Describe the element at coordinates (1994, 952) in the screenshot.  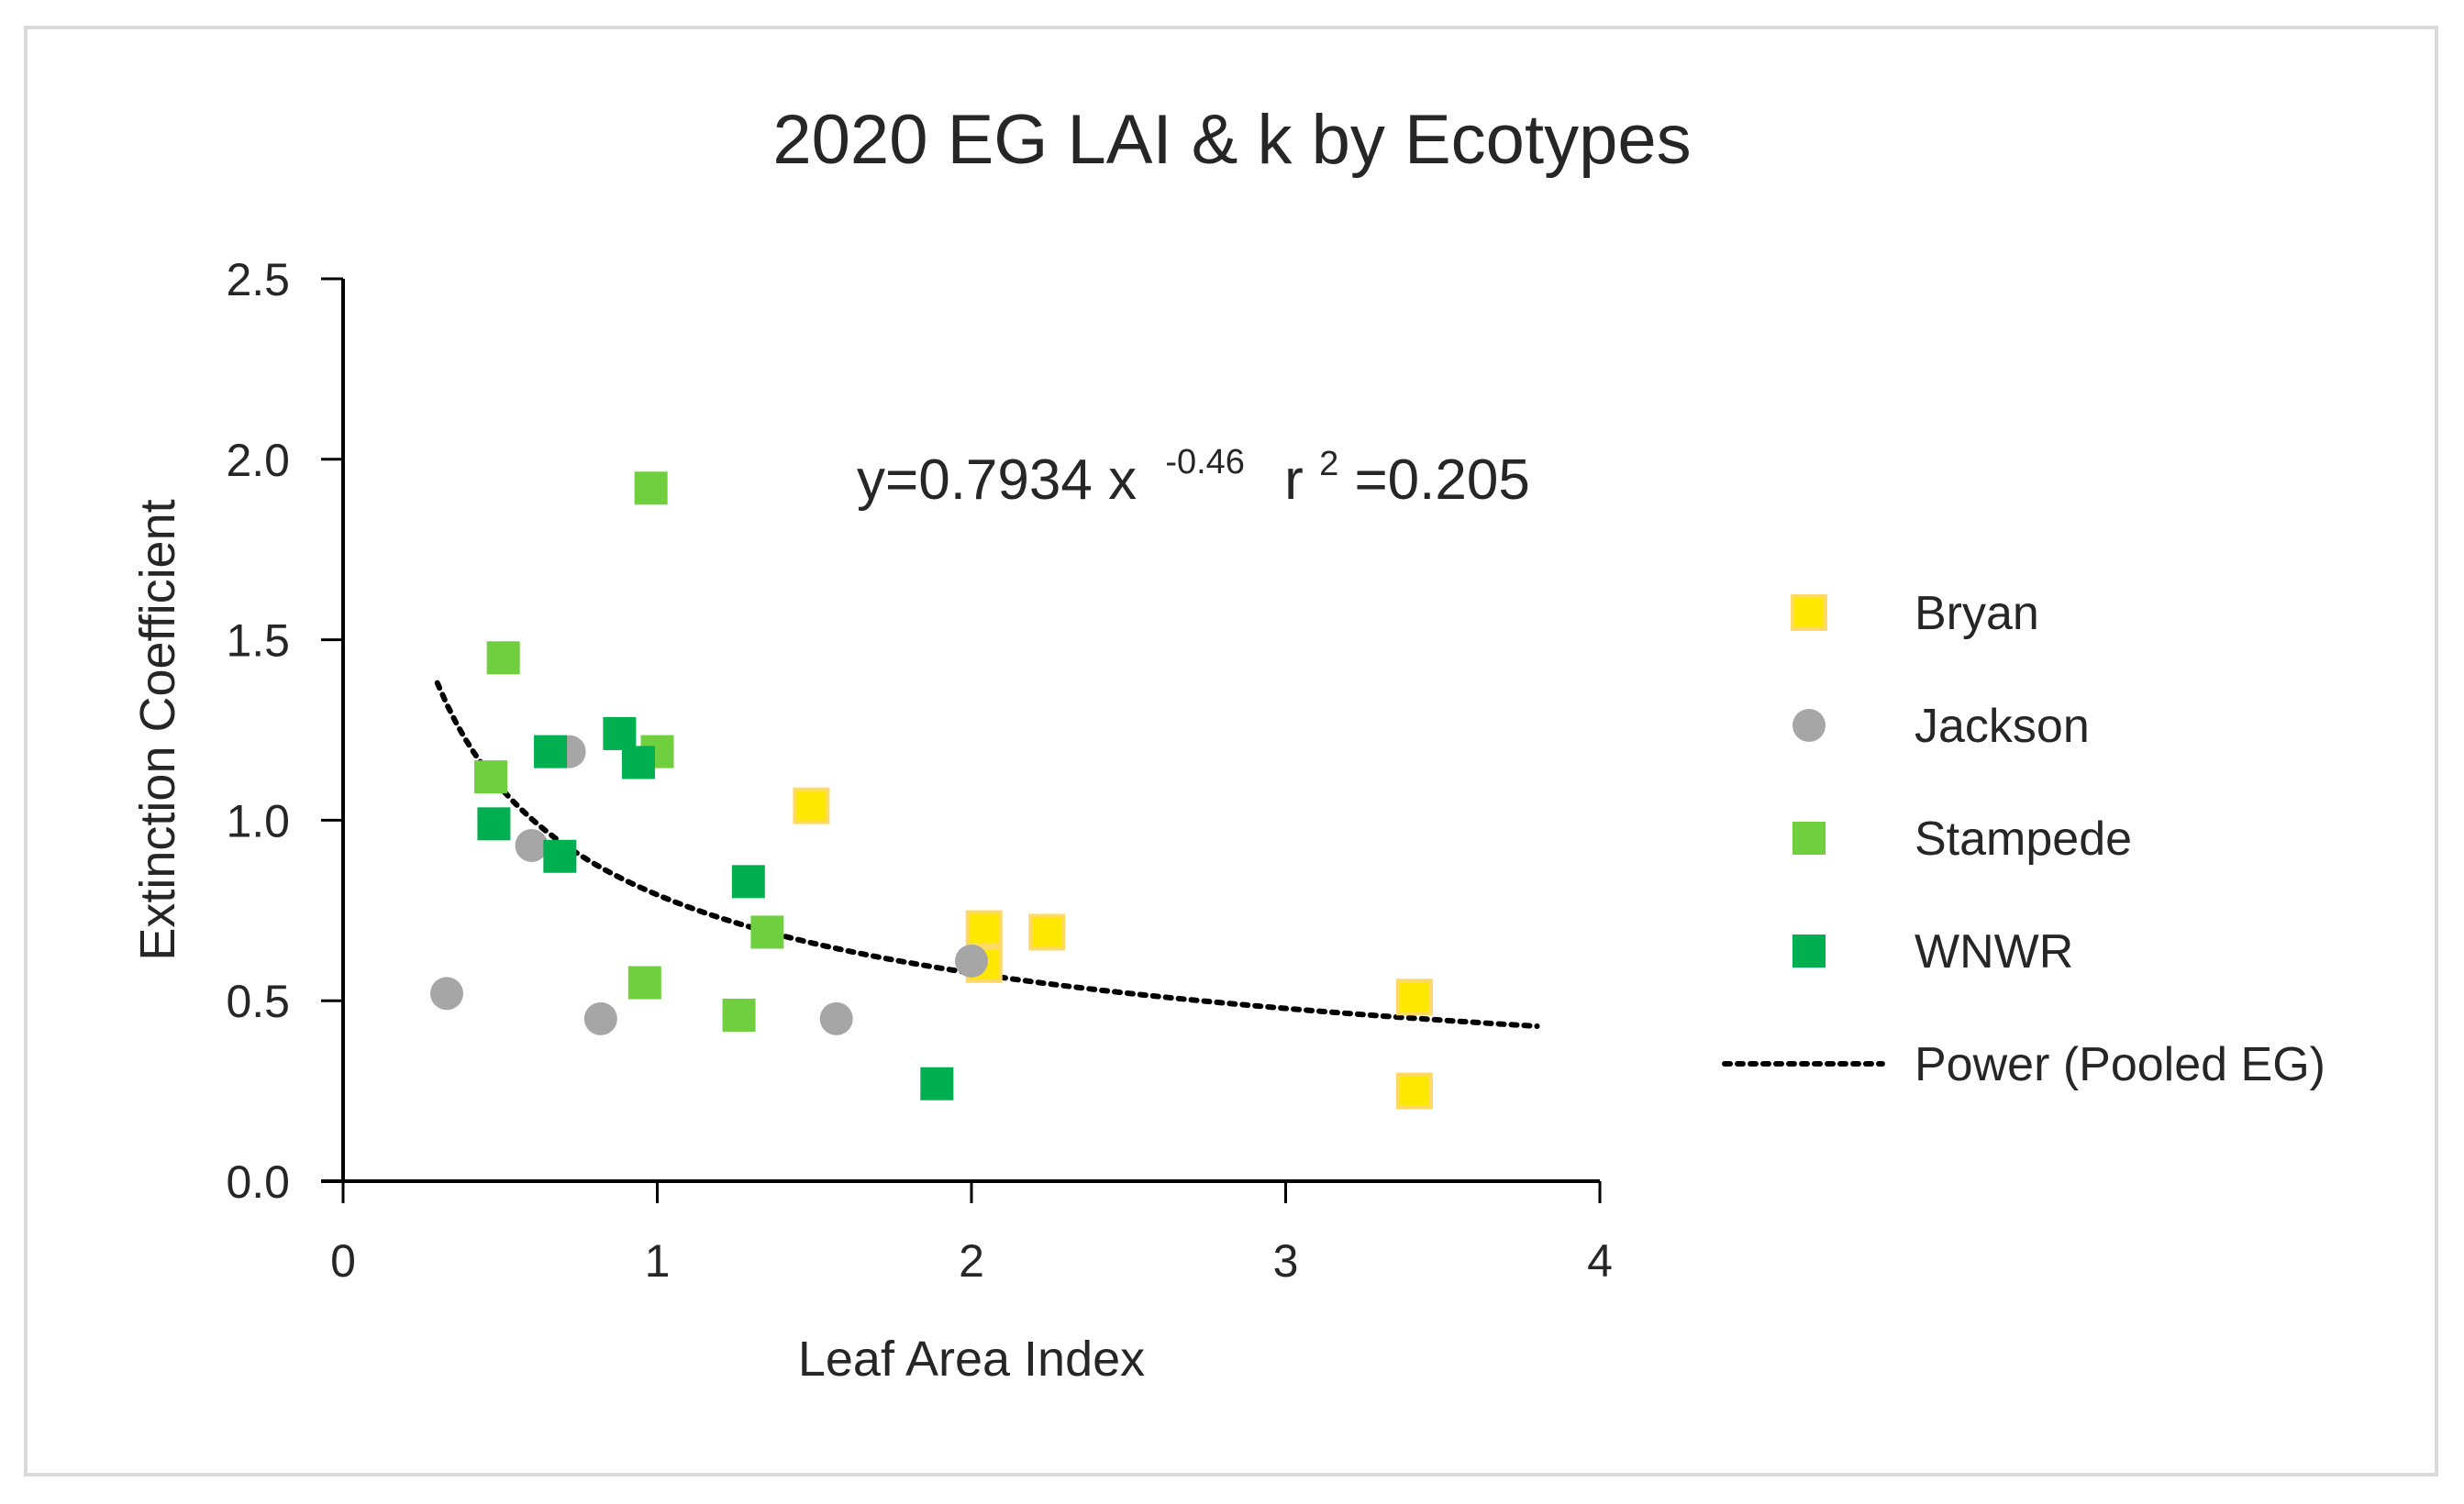
I see `legend-label-wnwr: WNWR` at that location.